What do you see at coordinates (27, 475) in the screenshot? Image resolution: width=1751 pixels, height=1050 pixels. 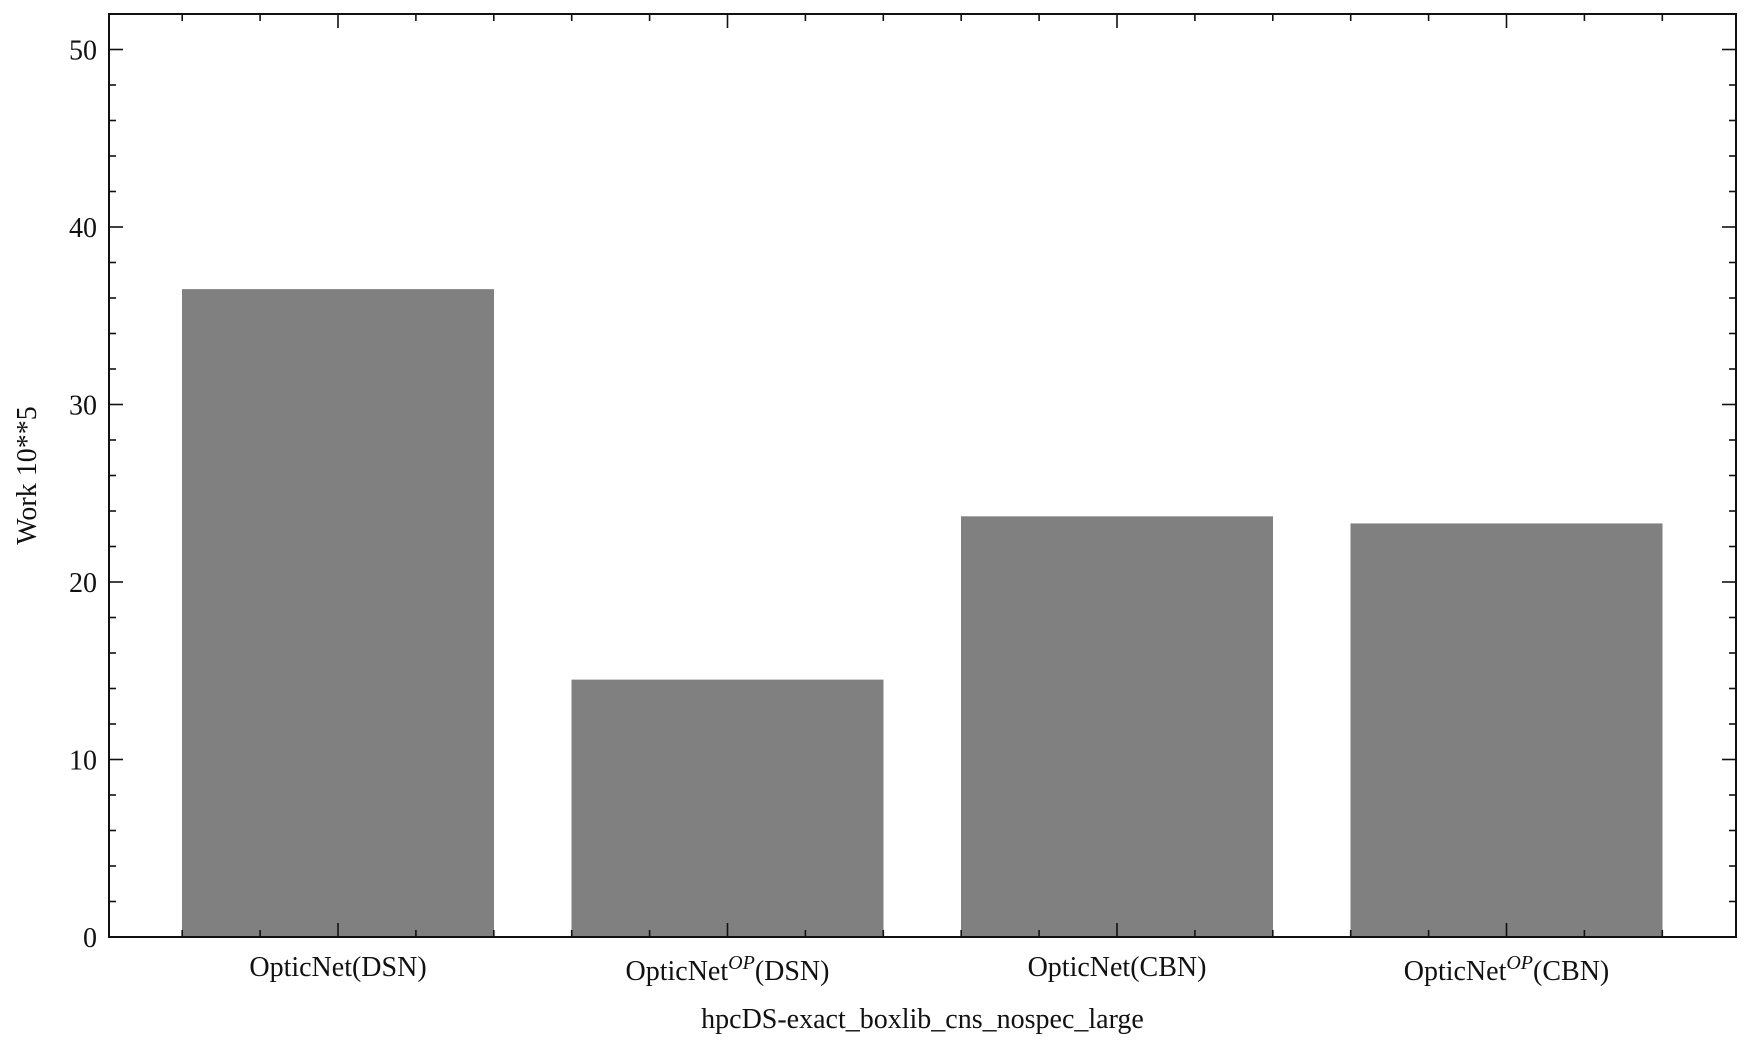 I see `y-axis-label: Work 10**5` at bounding box center [27, 475].